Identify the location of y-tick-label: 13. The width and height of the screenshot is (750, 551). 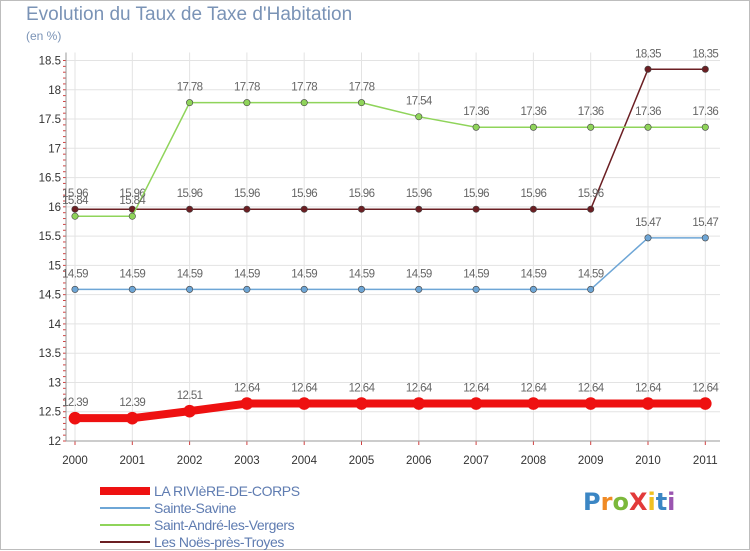
(54, 383).